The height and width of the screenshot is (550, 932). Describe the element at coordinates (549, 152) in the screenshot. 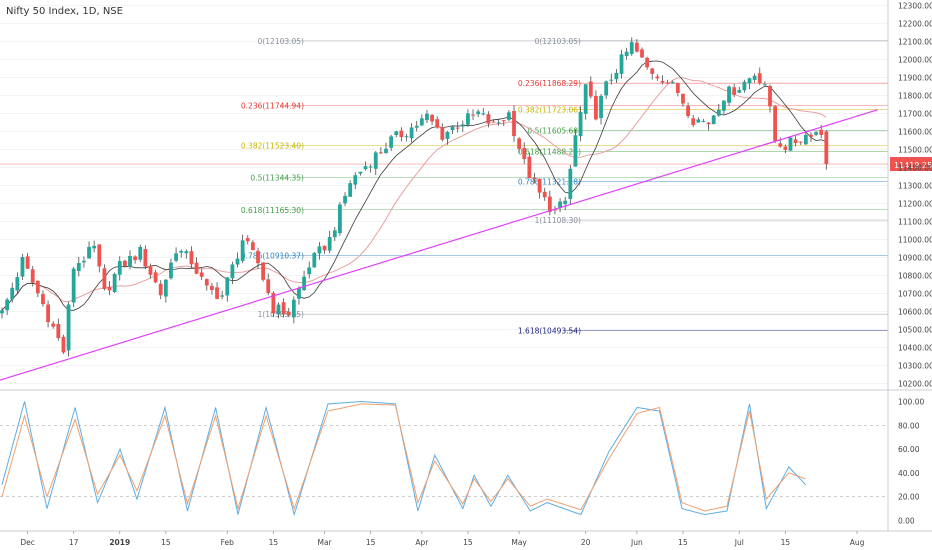

I see `fib-label-right: 0.618(11488.29)` at that location.